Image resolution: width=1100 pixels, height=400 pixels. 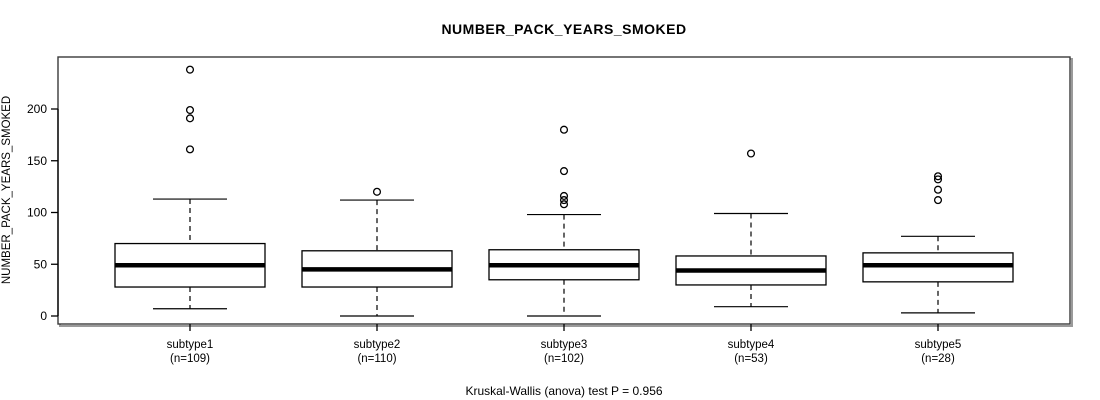 I want to click on y-tick-label: 0, so click(x=43, y=316).